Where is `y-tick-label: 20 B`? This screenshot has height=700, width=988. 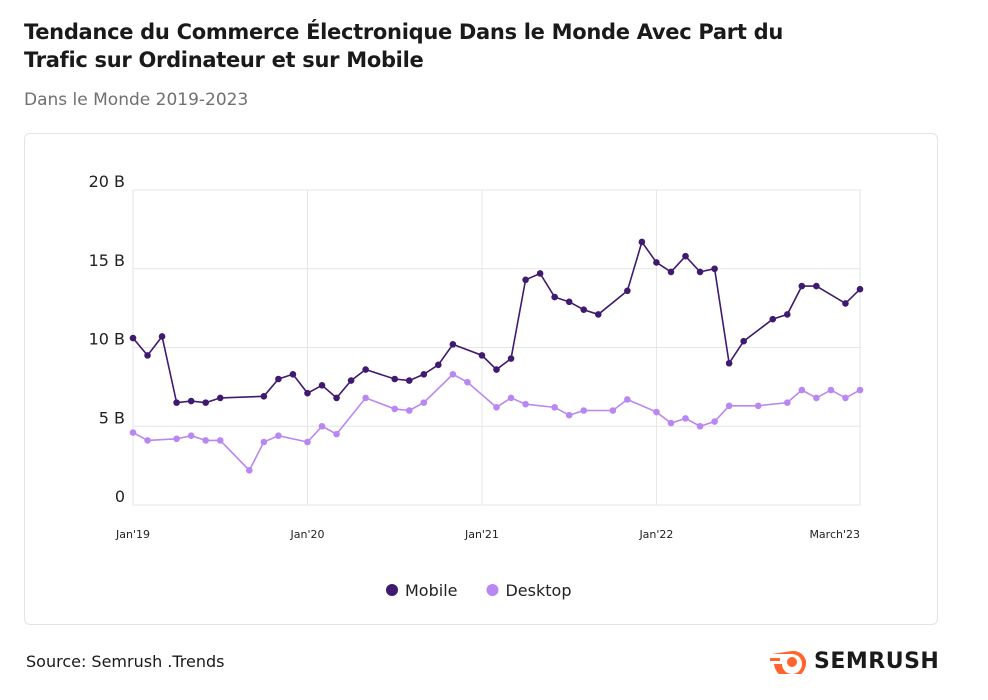 y-tick-label: 20 B is located at coordinates (107, 181).